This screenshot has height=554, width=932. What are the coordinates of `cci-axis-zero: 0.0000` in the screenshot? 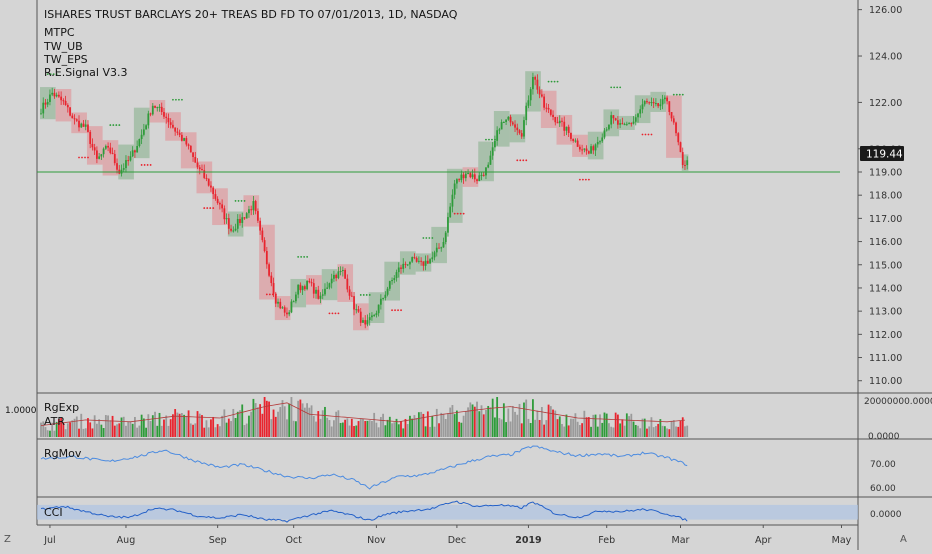 It's located at (886, 515).